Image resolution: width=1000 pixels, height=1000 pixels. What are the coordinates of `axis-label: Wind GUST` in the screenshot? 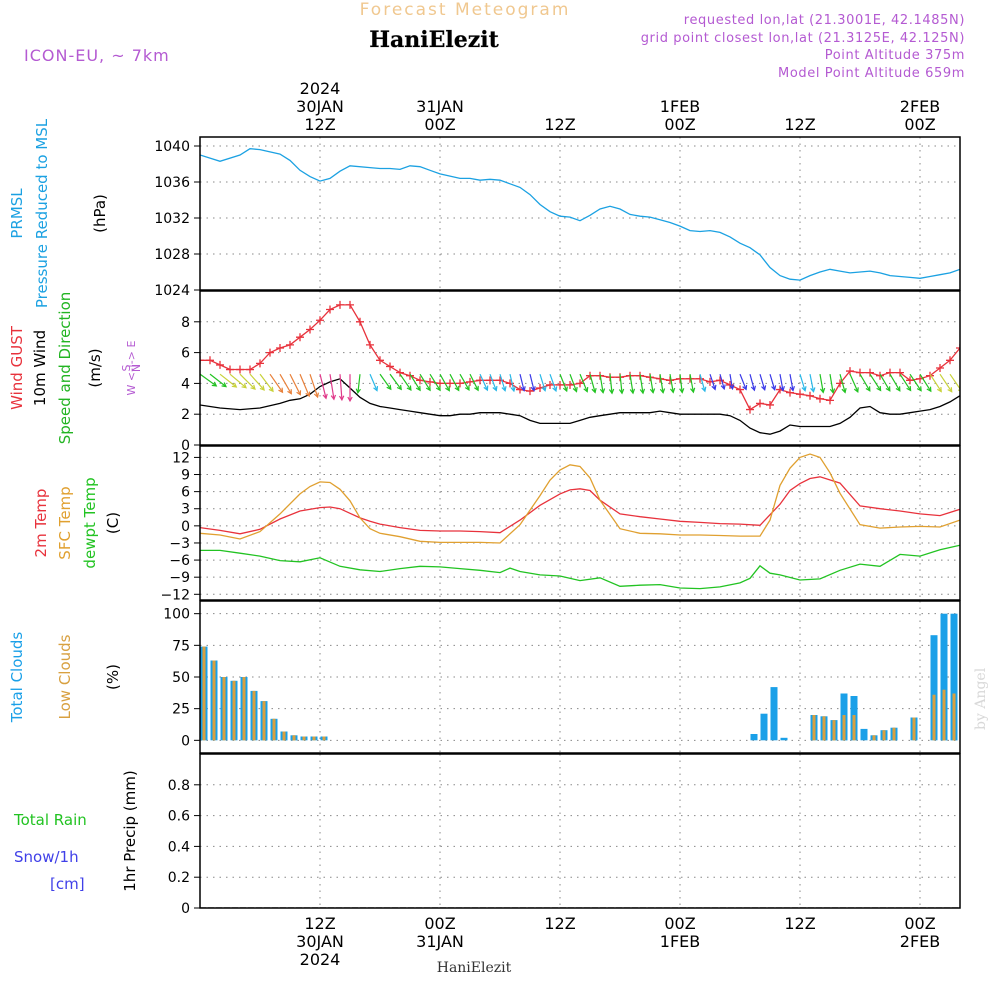 It's located at (17, 367).